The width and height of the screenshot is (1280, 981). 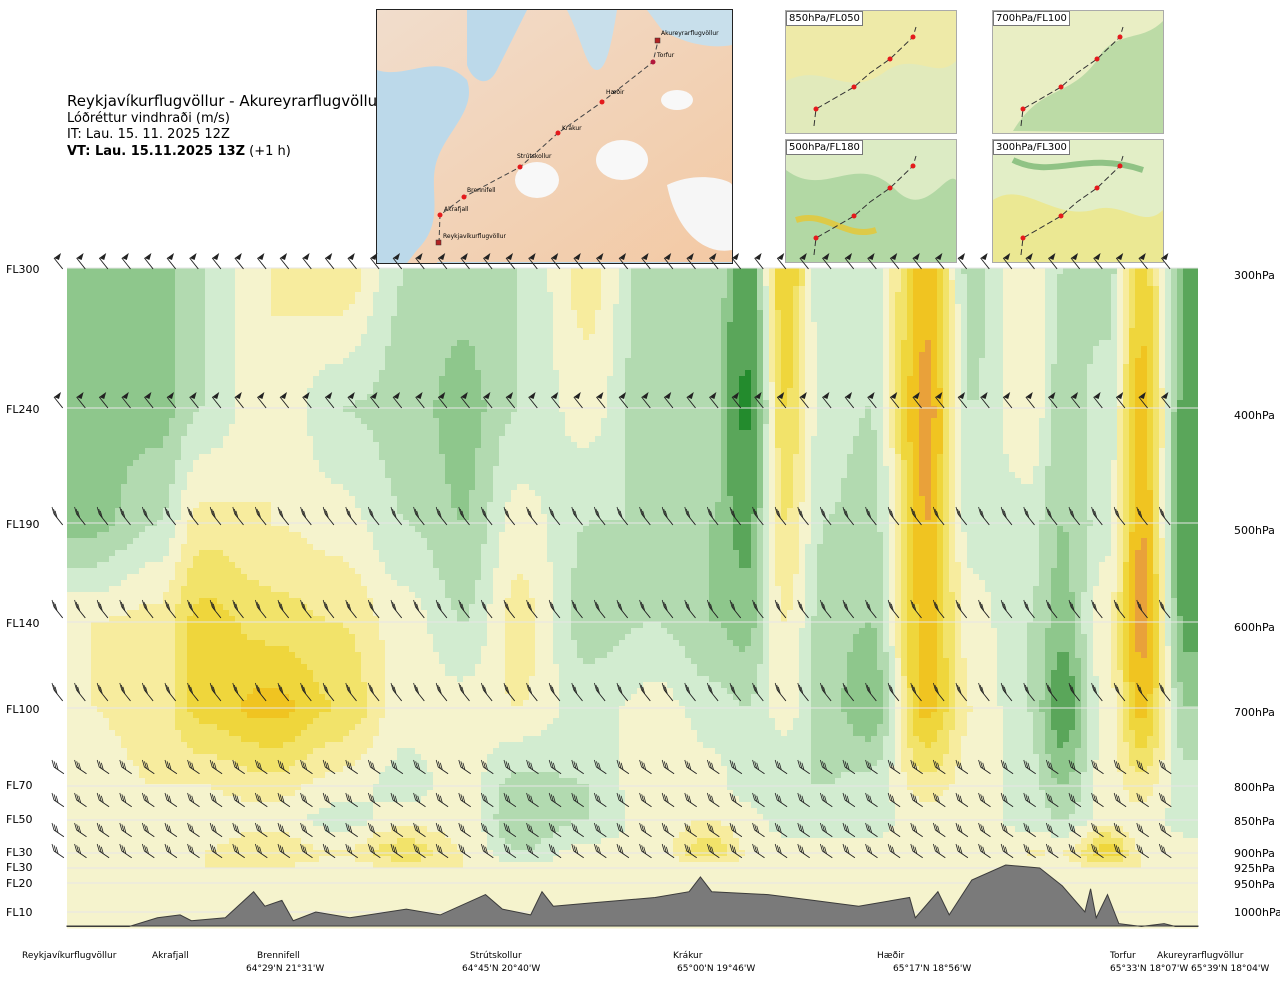 I want to click on level-map-700: 700hPa/FL100, so click(x=1078, y=72).